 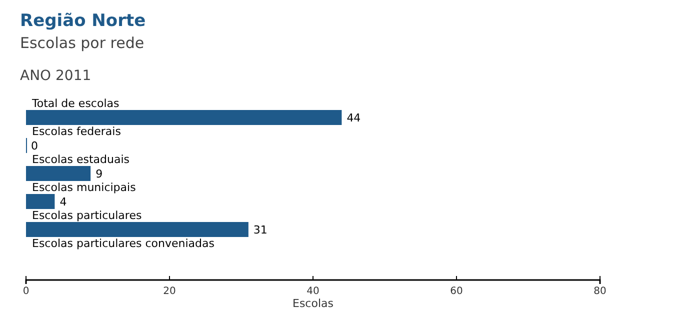 What do you see at coordinates (169, 292) in the screenshot?
I see `x-tick-label: 20` at bounding box center [169, 292].